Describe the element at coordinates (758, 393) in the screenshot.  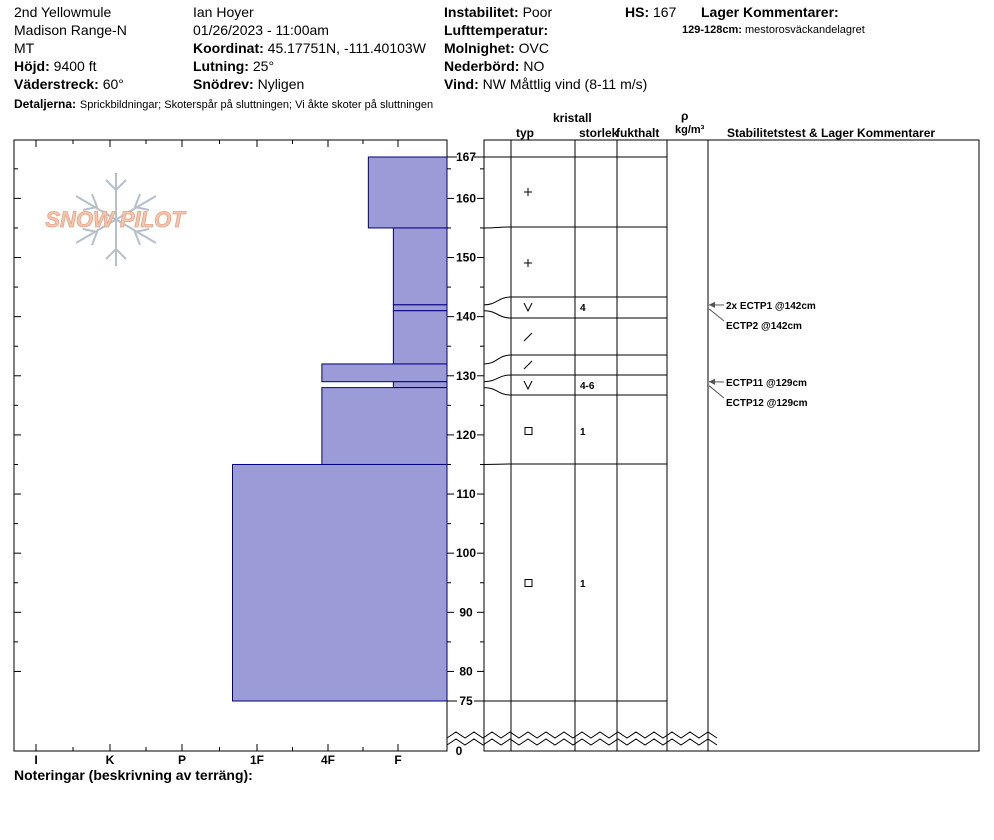
I see `stability-test: ECTP12 @129cm` at that location.